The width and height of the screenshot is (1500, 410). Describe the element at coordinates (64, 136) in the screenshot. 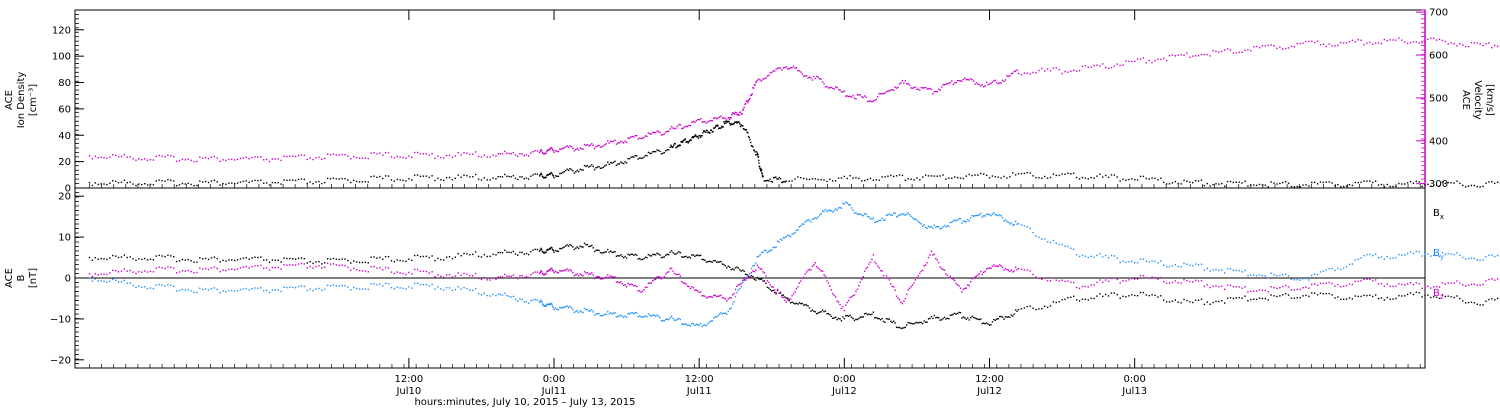

I see `top-y-tick-label: 40` at that location.